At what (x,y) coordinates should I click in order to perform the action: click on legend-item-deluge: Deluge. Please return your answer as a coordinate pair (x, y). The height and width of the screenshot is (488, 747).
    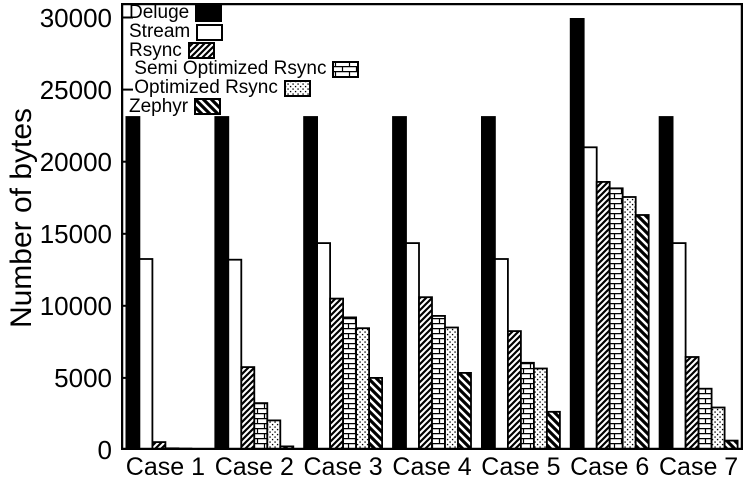
    Looking at the image, I should click on (244, 13).